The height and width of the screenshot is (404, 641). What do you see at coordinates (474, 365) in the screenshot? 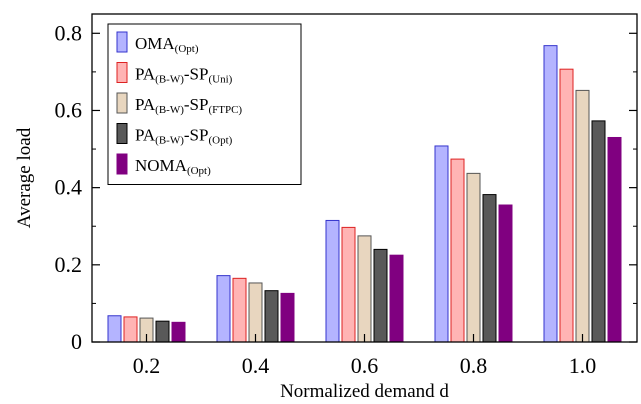
I see `x-tick-label: 0.8` at bounding box center [474, 365].